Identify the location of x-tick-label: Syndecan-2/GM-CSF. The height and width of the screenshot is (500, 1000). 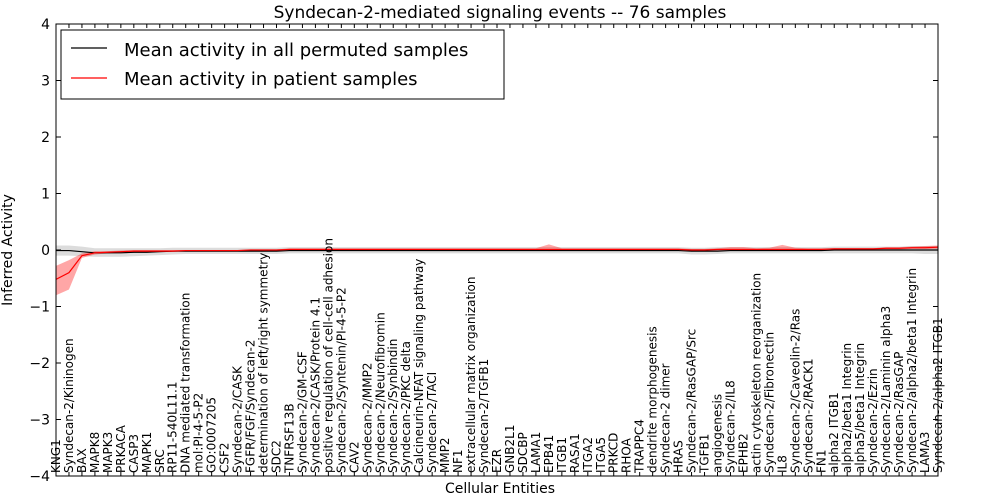
(302, 412).